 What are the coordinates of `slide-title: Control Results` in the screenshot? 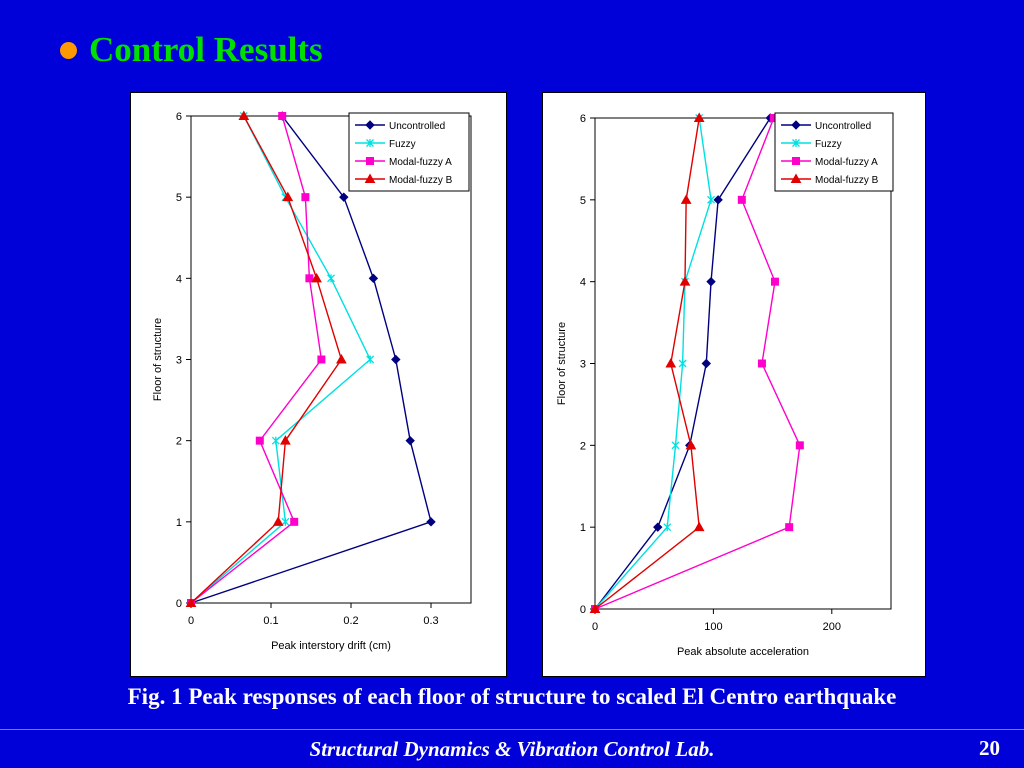 It's located at (191, 50).